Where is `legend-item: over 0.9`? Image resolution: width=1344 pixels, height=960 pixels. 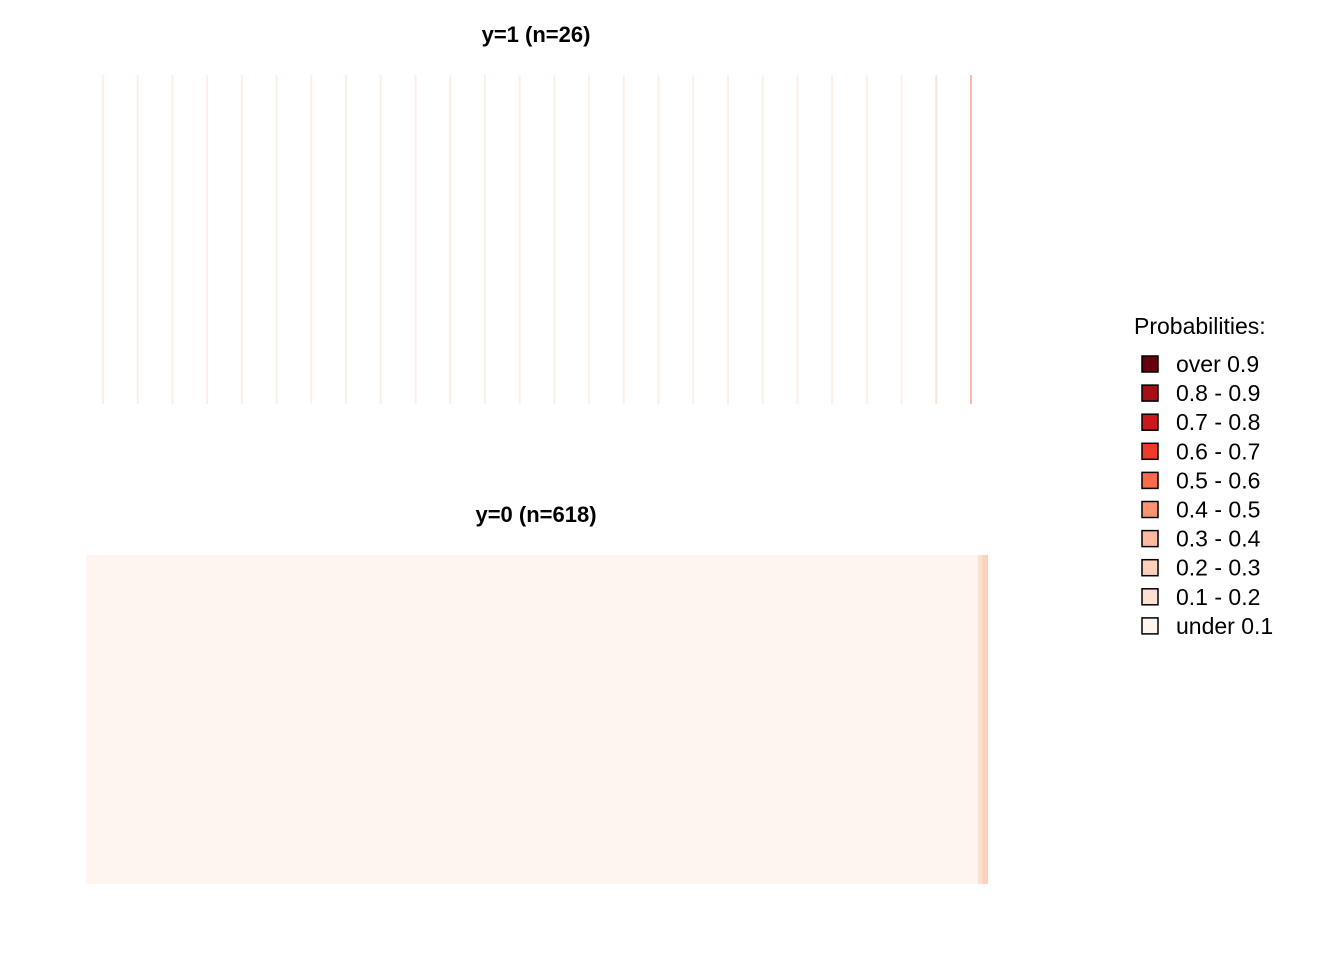 legend-item: over 0.9 is located at coordinates (1200, 364).